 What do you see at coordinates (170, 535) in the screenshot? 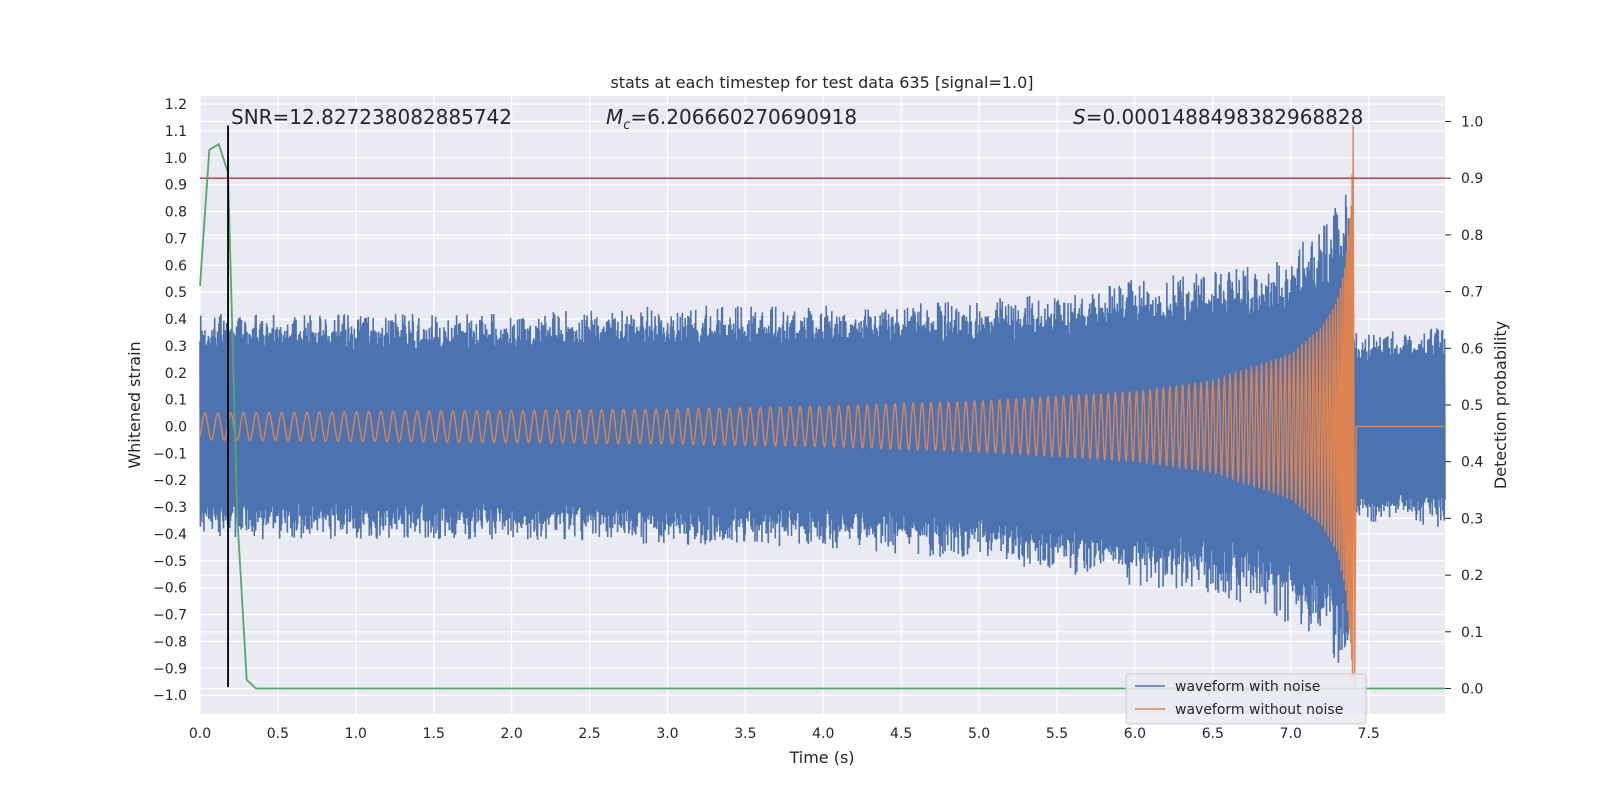
I see `y-tick-label: −0.4` at bounding box center [170, 535].